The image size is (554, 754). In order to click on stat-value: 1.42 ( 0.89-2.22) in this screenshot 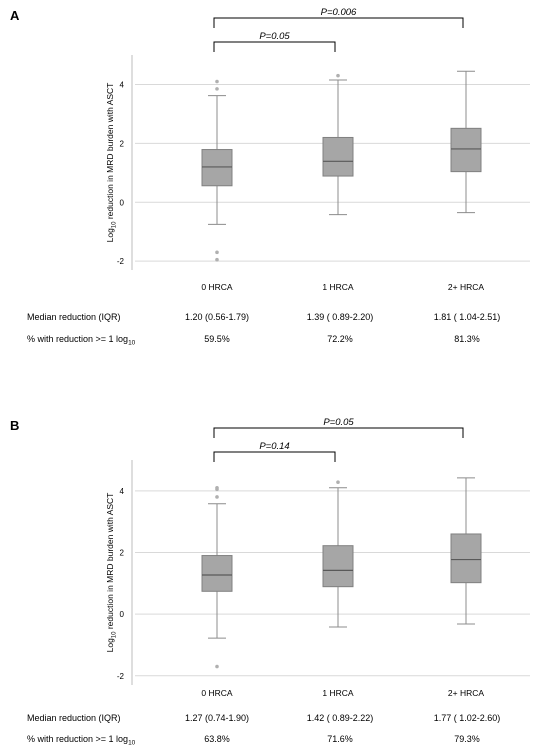, I will do `click(340, 718)`.